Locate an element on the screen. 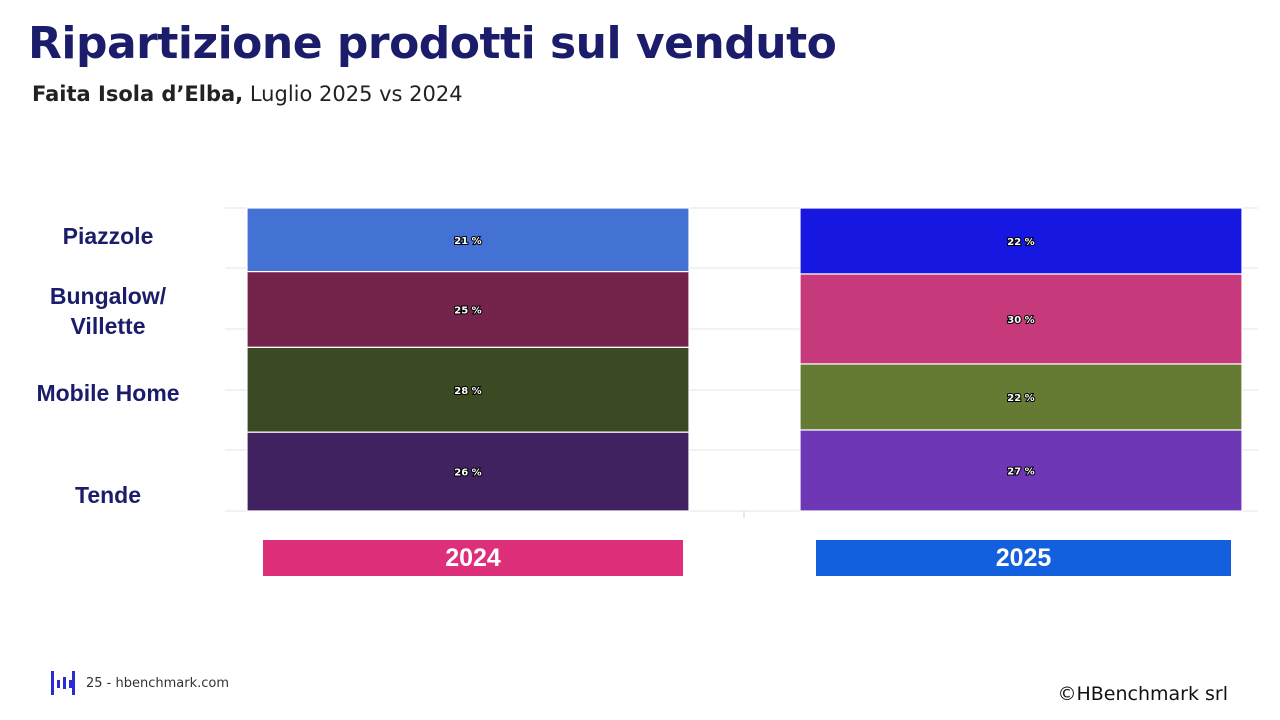 The image size is (1280, 720). series-label-mobile-home: Mobile Home is located at coordinates (108, 393).